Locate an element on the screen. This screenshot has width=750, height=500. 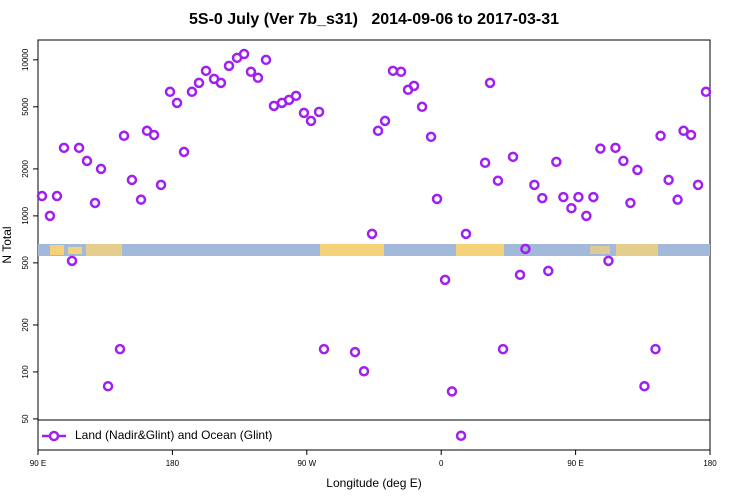
y-tick-label: 200 is located at coordinates (25, 325).